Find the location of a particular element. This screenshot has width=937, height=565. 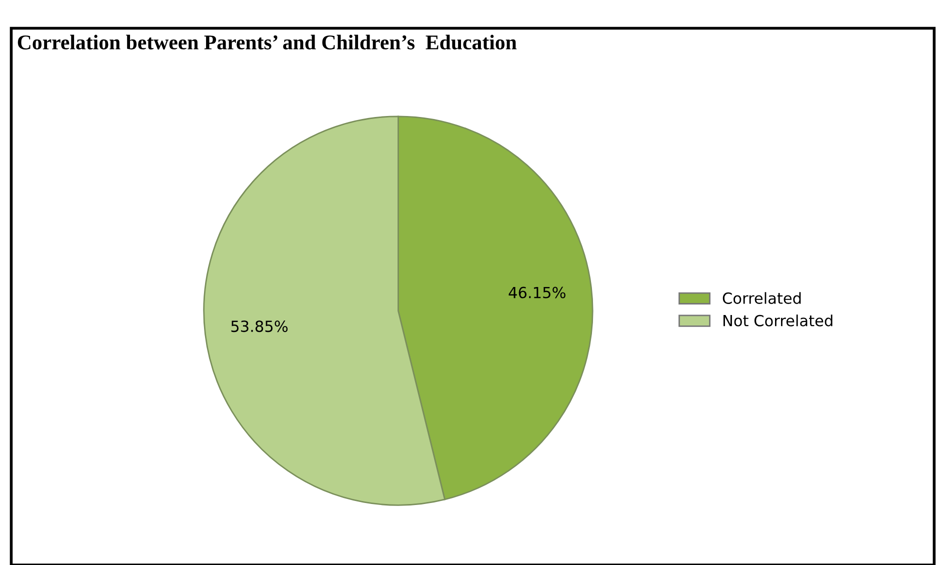

legend-label: Not Correlated is located at coordinates (777, 320).